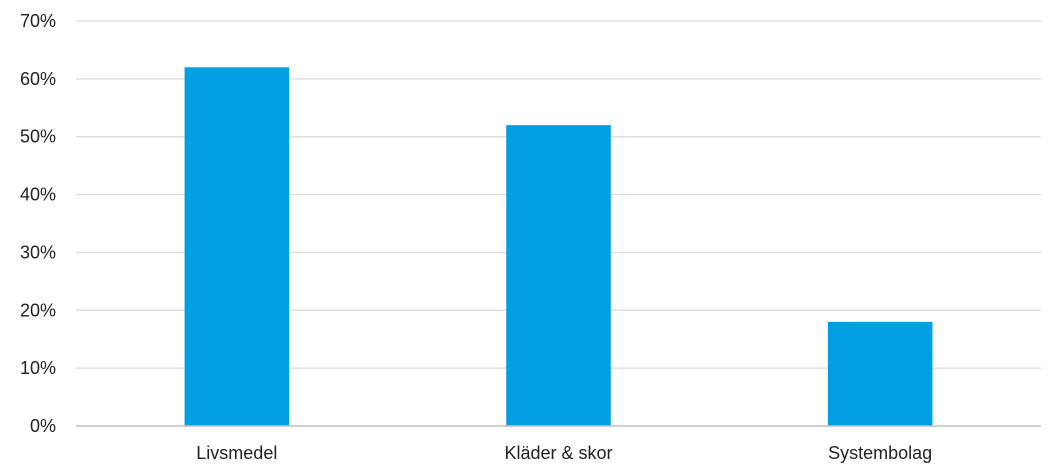  What do you see at coordinates (880, 453) in the screenshot?
I see `x-tick-label: Systembolag` at bounding box center [880, 453].